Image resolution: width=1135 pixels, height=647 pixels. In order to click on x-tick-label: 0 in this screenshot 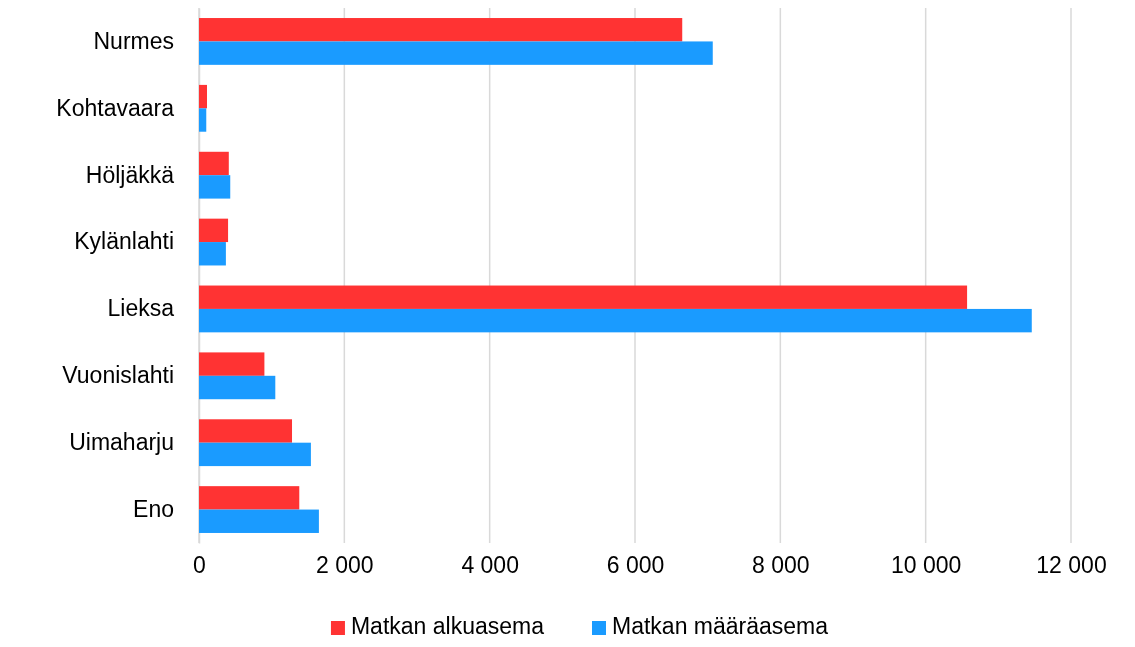, I will do `click(199, 565)`.